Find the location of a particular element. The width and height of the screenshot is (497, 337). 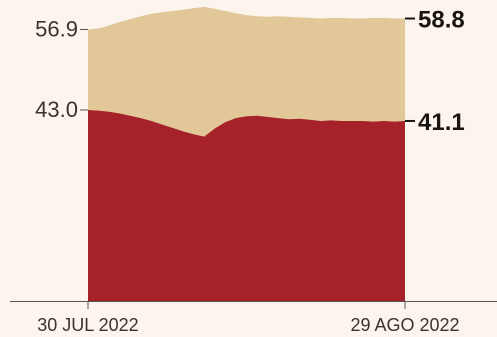

start-value-label-1: 43.0 is located at coordinates (56, 109).